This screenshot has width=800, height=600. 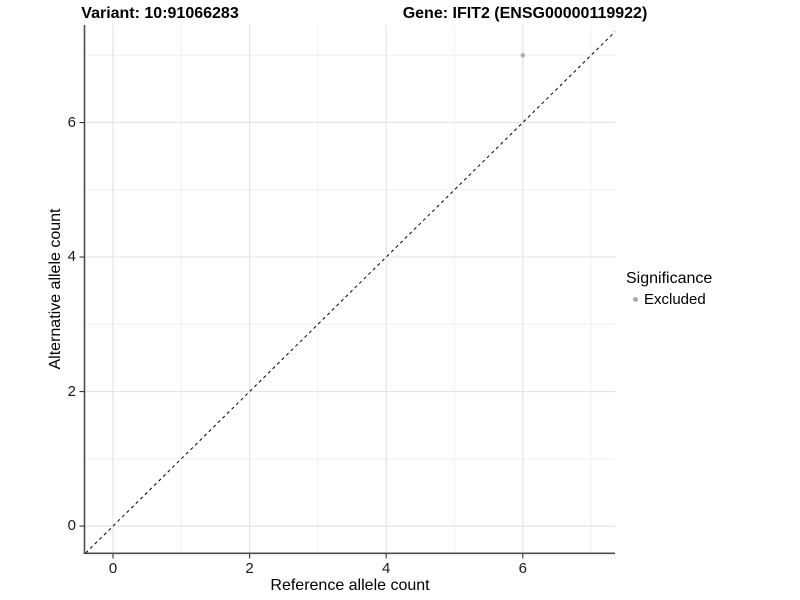 I want to click on plot-title-gene: Gene: IFIT2 (ENSG00000119922), so click(x=525, y=13).